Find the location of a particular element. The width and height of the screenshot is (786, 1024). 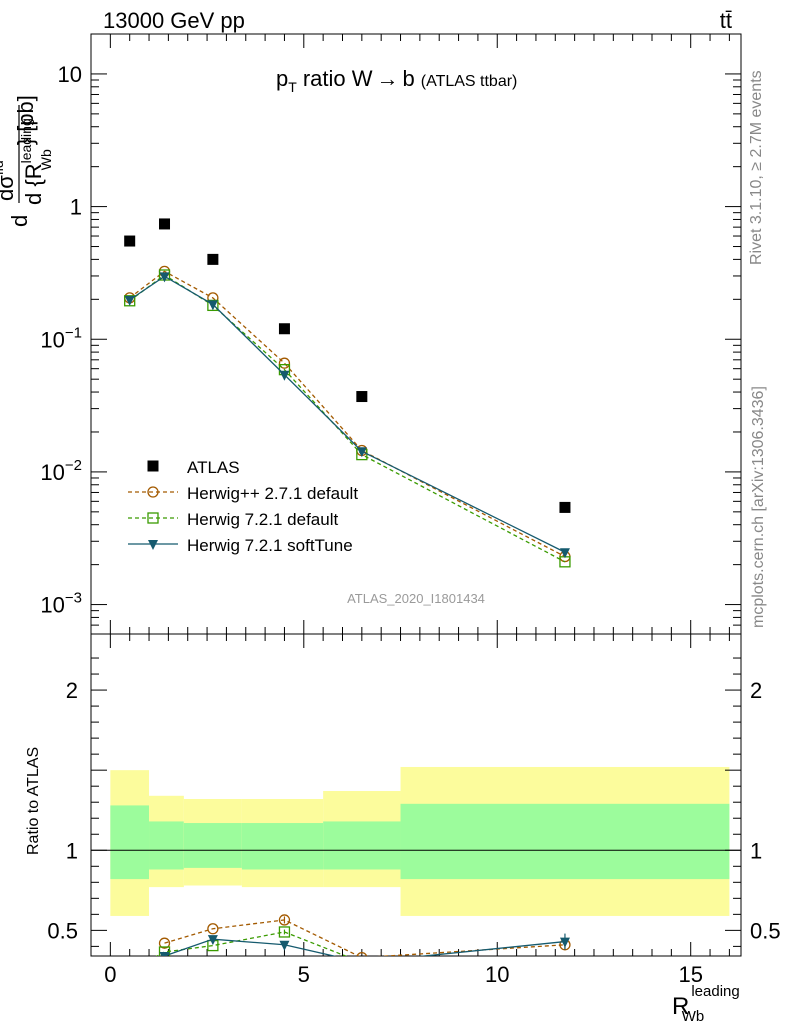

title-b: b is located at coordinates (409, 78).